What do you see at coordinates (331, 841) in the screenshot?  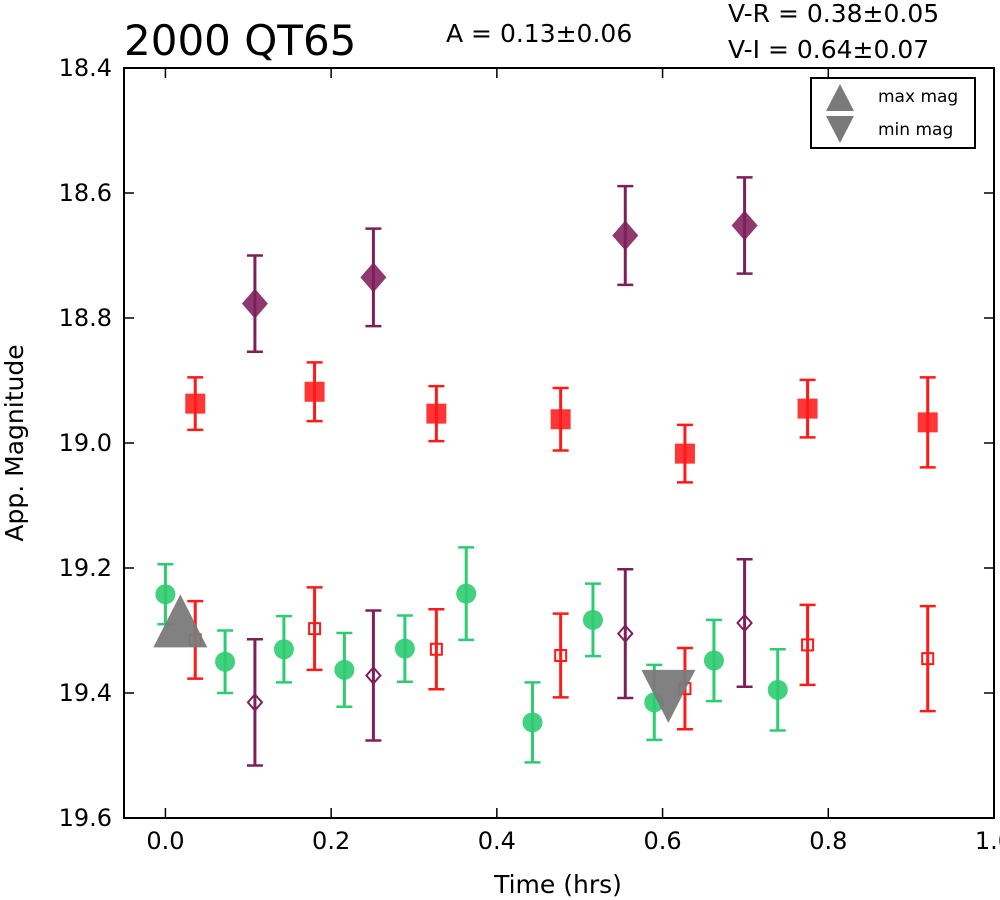 I see `x-tick-label-1: 0.2` at bounding box center [331, 841].